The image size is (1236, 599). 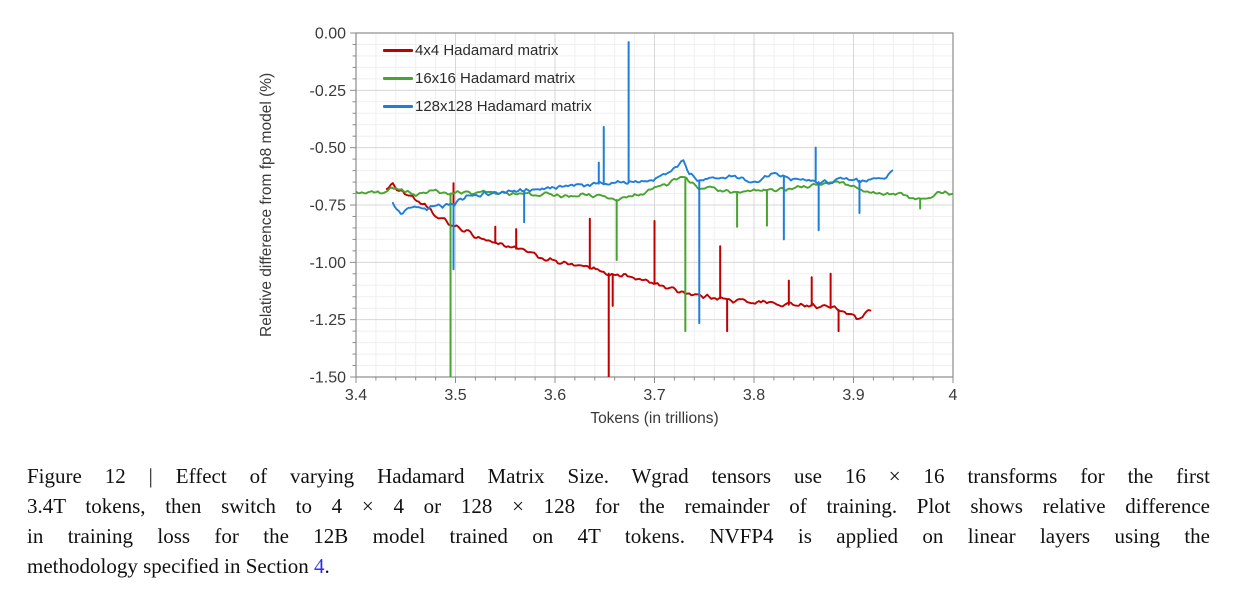 I want to click on y-tick-label: -1.25, so click(x=328, y=320).